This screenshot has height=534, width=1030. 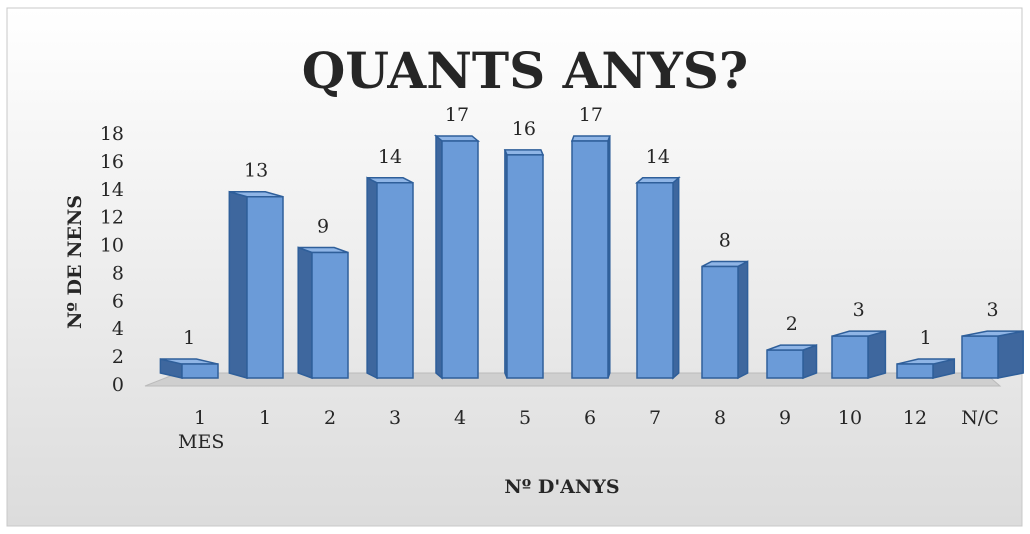 I want to click on x-tick-label: 1 MES, so click(x=201, y=430).